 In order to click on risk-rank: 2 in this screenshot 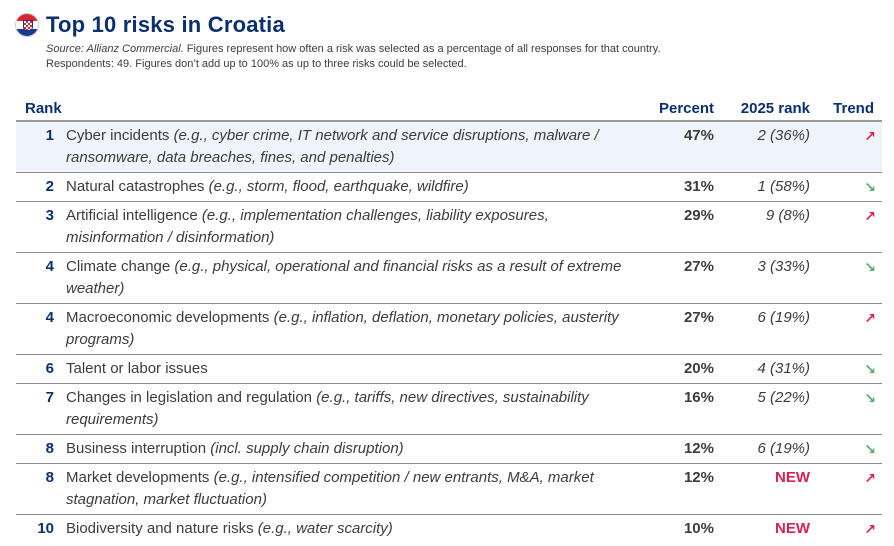, I will do `click(38, 187)`.